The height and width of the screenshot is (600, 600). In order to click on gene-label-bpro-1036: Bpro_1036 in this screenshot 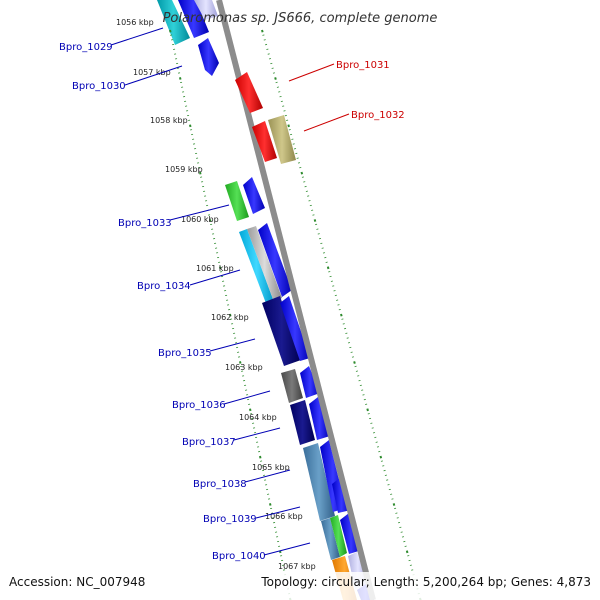, I will do `click(199, 405)`.